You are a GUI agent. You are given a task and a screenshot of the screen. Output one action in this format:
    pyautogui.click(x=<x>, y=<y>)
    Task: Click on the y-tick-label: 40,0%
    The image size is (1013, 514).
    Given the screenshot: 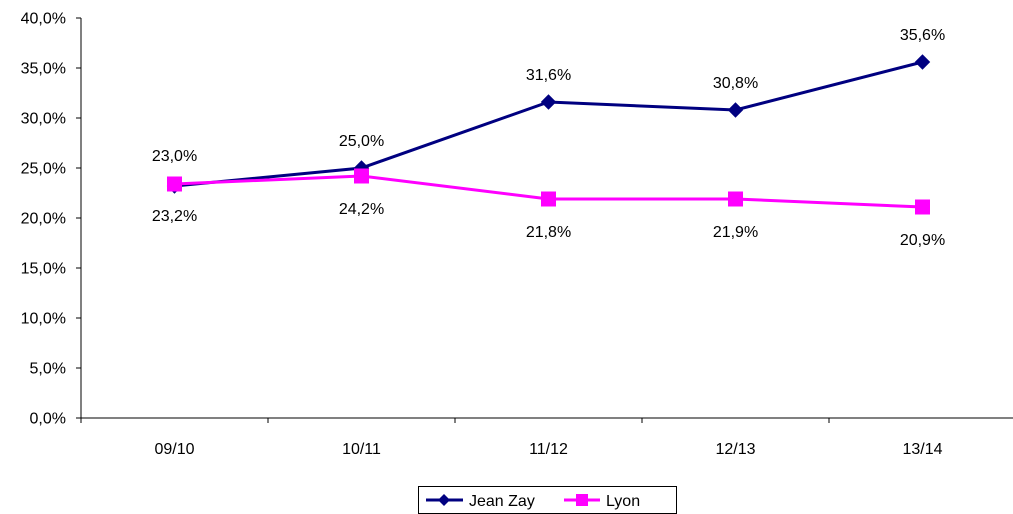 What is the action you would take?
    pyautogui.click(x=43, y=19)
    